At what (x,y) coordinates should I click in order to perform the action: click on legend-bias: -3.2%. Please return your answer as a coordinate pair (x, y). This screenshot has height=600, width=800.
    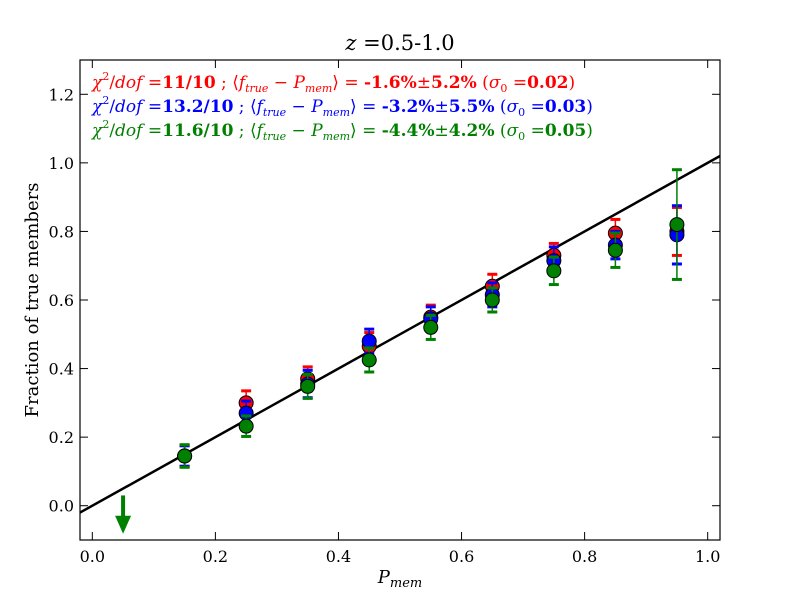
    Looking at the image, I should click on (408, 107).